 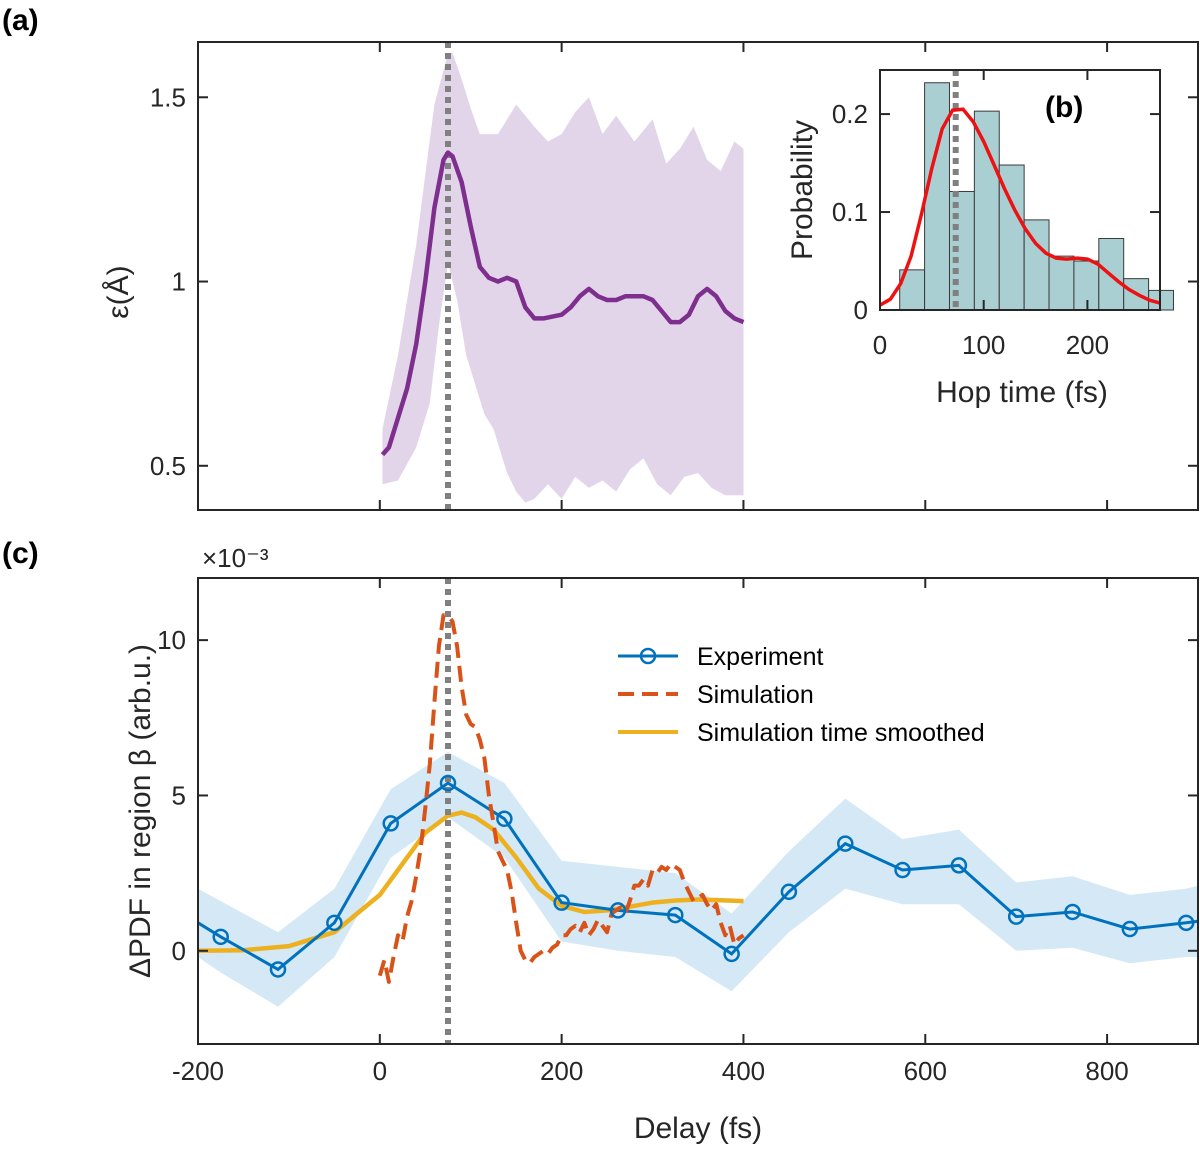 I want to click on smoothed-simulation-line, so click(x=470, y=882).